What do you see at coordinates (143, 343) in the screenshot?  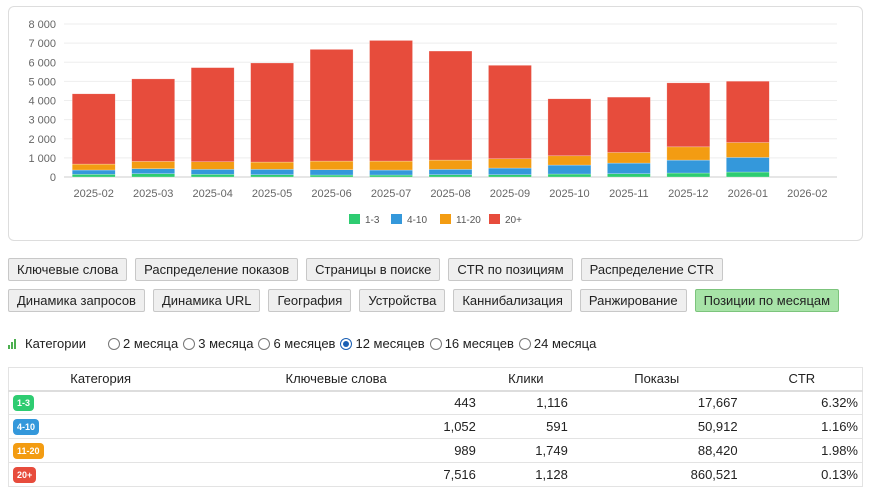 I see `period-radio: 2 месяца` at bounding box center [143, 343].